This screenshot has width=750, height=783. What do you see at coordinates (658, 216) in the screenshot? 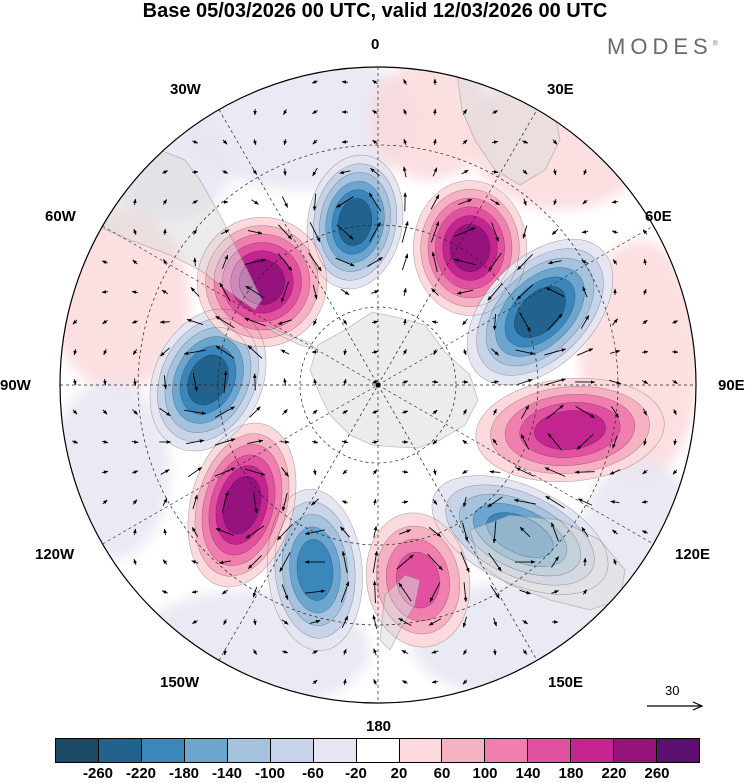
I see `lon-label-60e: 60E` at bounding box center [658, 216].